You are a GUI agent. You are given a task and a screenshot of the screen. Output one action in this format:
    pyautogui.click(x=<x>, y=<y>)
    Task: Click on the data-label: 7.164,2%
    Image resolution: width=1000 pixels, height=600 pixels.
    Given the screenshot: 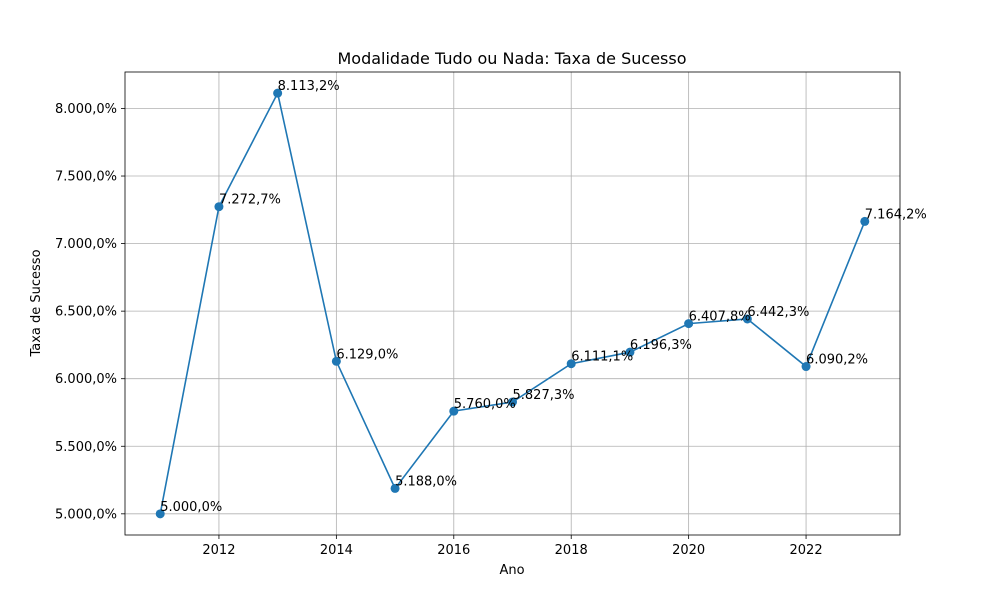 What is the action you would take?
    pyautogui.click(x=896, y=214)
    